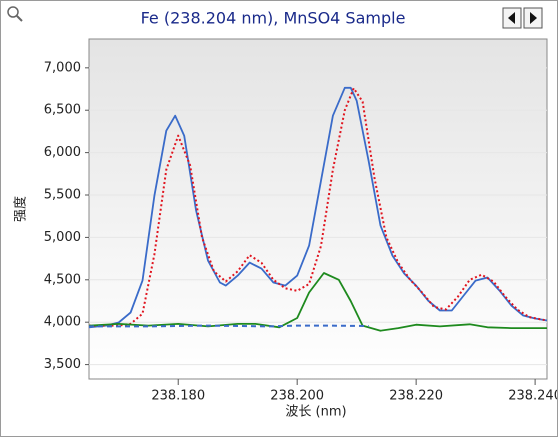 This screenshot has width=558, height=437. What do you see at coordinates (315, 412) in the screenshot?
I see `x-axis-label: 波长 (nm)` at bounding box center [315, 412].